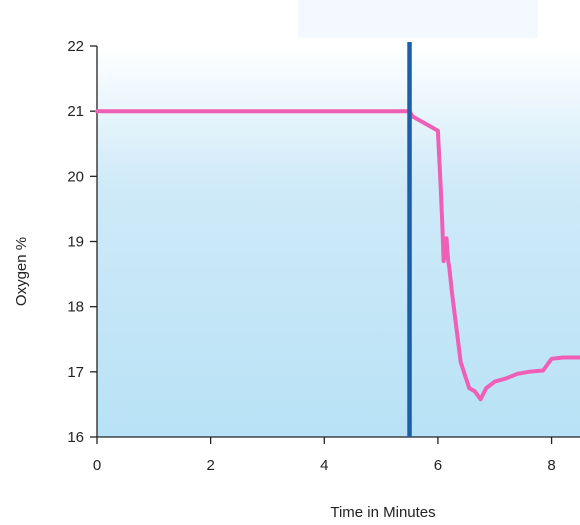 This screenshot has height=525, width=580. I want to click on top-highlight, so click(418, 19).